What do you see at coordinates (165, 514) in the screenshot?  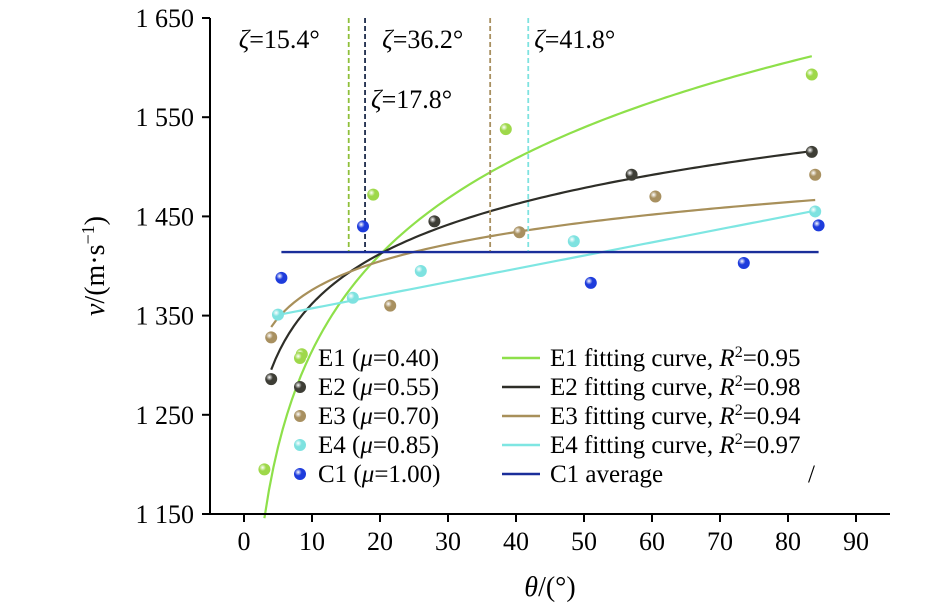 I see `y-tick-label: 1 150` at bounding box center [165, 514].